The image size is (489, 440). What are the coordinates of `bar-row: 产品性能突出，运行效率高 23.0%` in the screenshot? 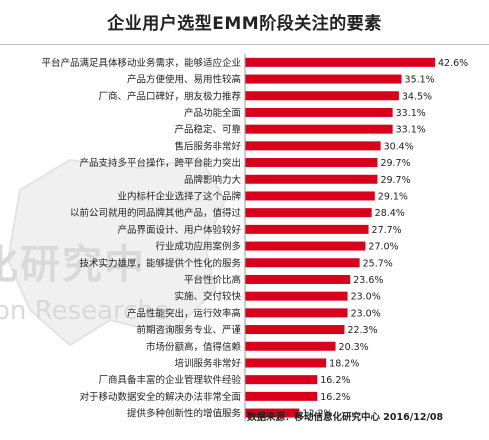 It's located at (254, 313).